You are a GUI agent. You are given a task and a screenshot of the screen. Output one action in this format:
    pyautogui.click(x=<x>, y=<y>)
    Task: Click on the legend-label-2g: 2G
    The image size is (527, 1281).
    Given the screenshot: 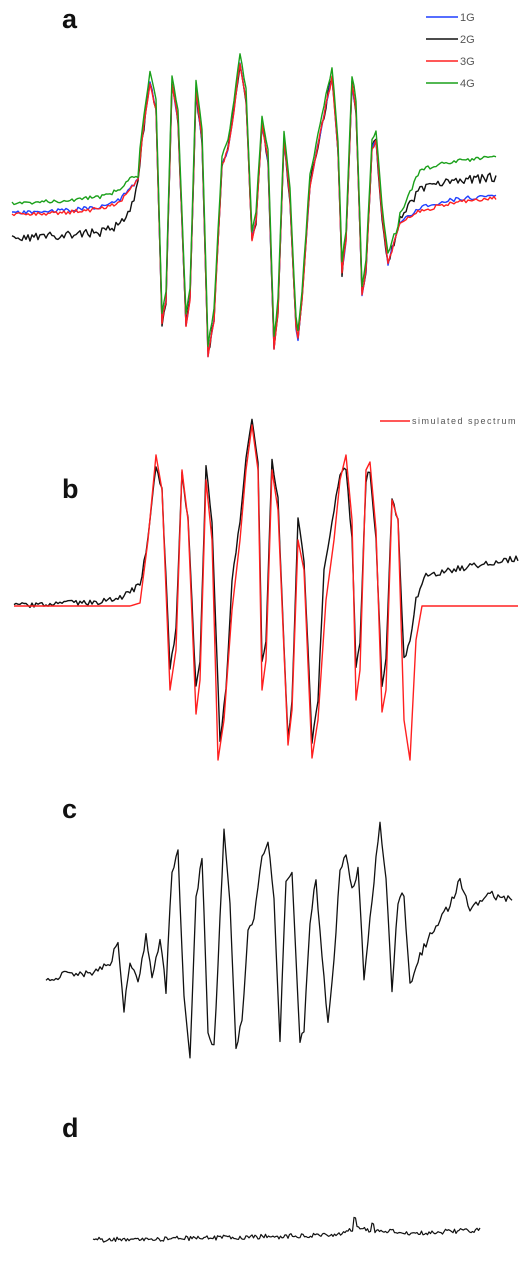 What is the action you would take?
    pyautogui.click(x=467, y=40)
    